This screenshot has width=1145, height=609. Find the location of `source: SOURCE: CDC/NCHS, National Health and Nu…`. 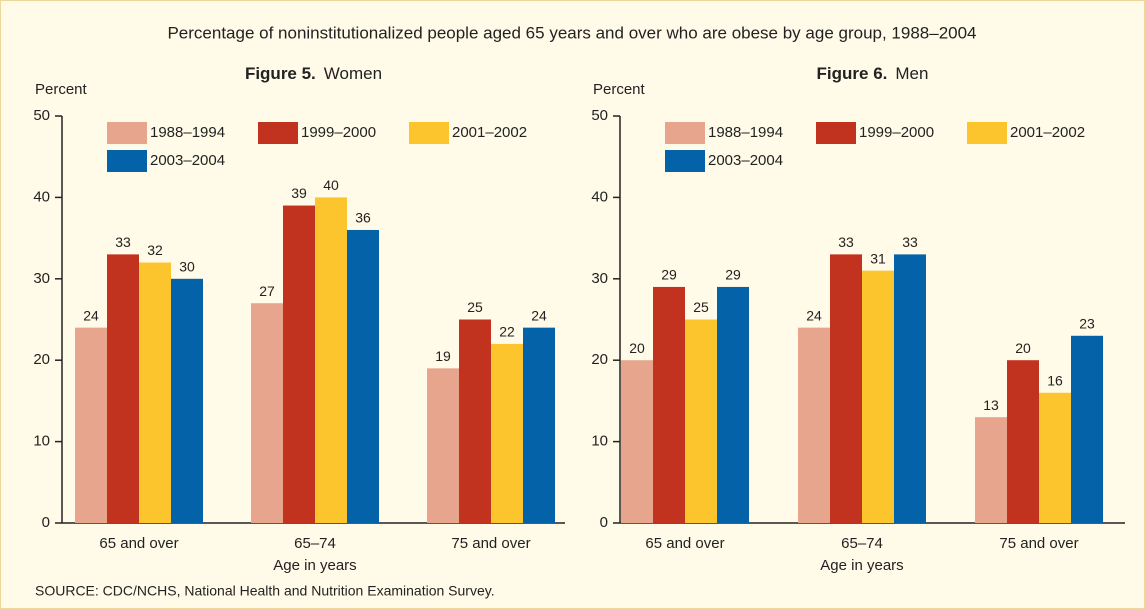

source: SOURCE: CDC/NCHS, National Health and Nu… is located at coordinates (265, 591).